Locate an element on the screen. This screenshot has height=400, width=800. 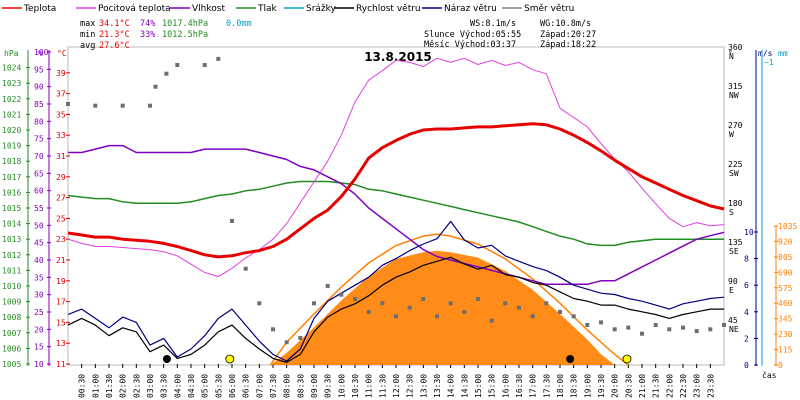
time-tick-label: 21:30 is located at coordinates (656, 386).